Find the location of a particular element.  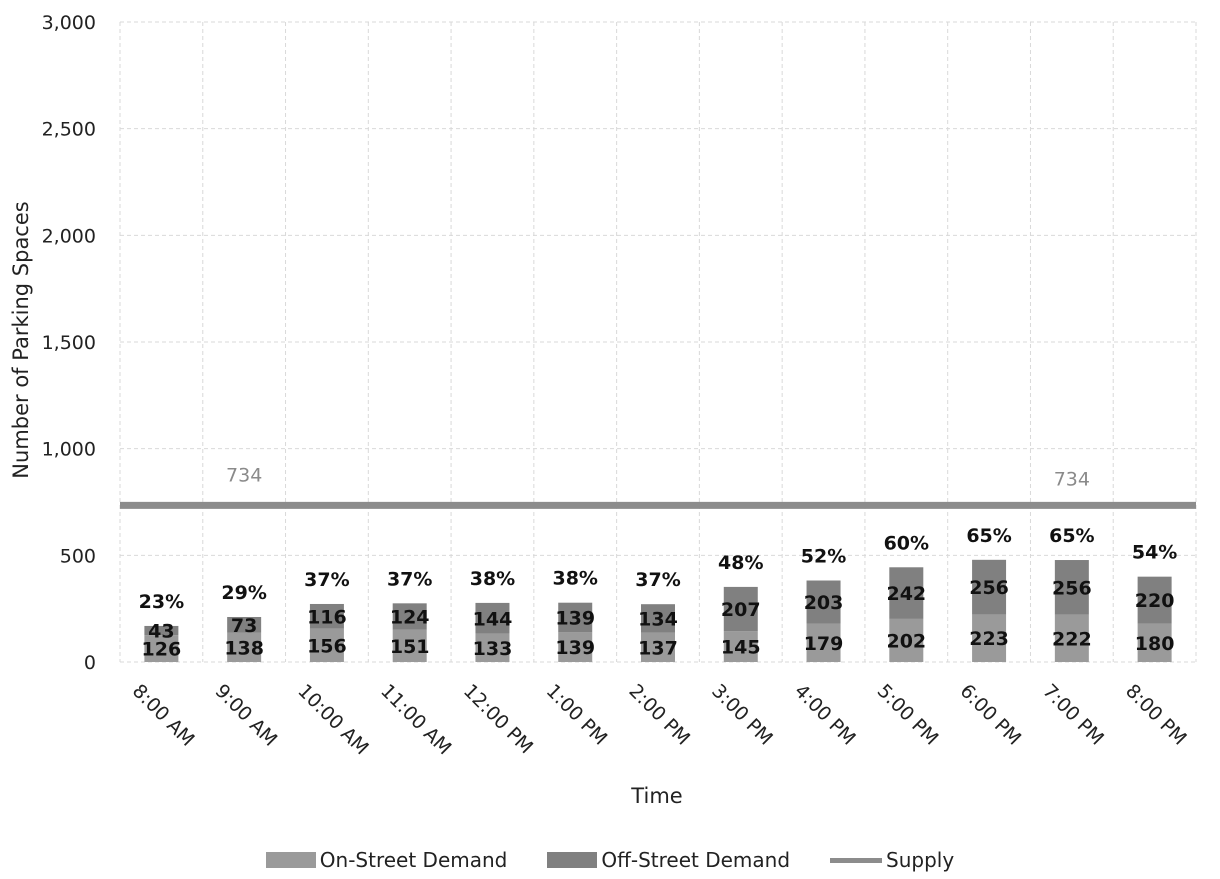

x-tick-label: 4:00 PM is located at coordinates (825, 715).